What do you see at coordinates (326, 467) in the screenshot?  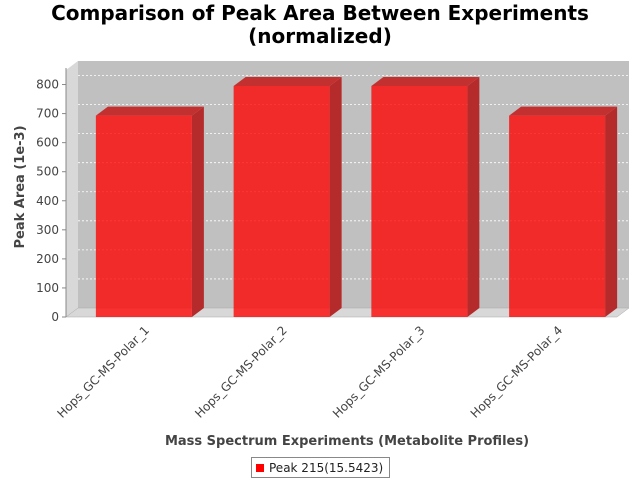 I see `legend-label: Peak 215(15.5423)` at bounding box center [326, 467].